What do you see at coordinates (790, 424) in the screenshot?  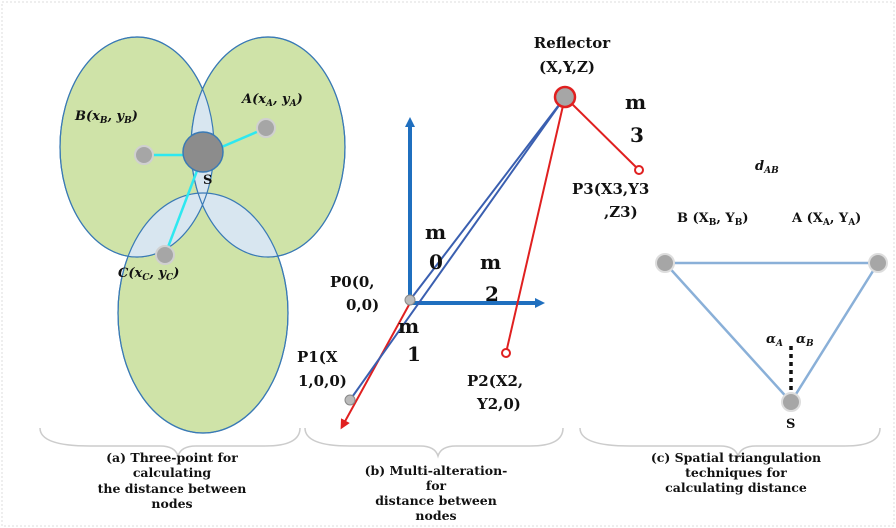 I see `label-s-c: S` at bounding box center [790, 424].